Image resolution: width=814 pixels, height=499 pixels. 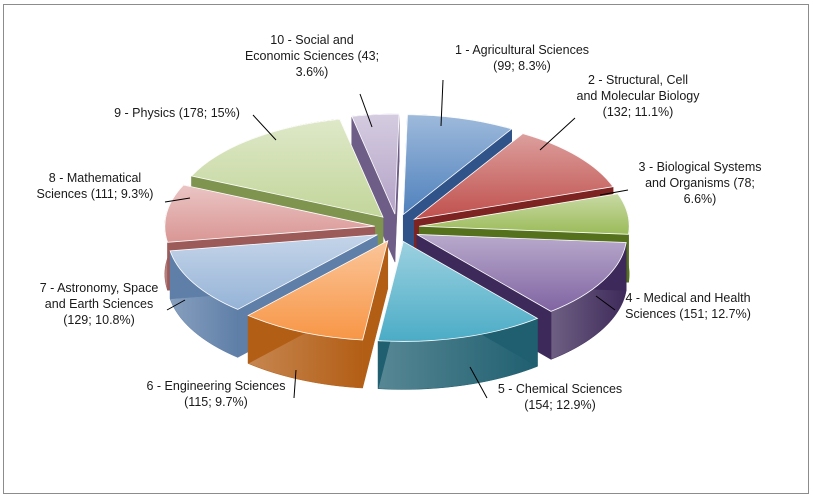 I want to click on data-label-9: 9 - Physics (178; 15%), so click(x=177, y=113).